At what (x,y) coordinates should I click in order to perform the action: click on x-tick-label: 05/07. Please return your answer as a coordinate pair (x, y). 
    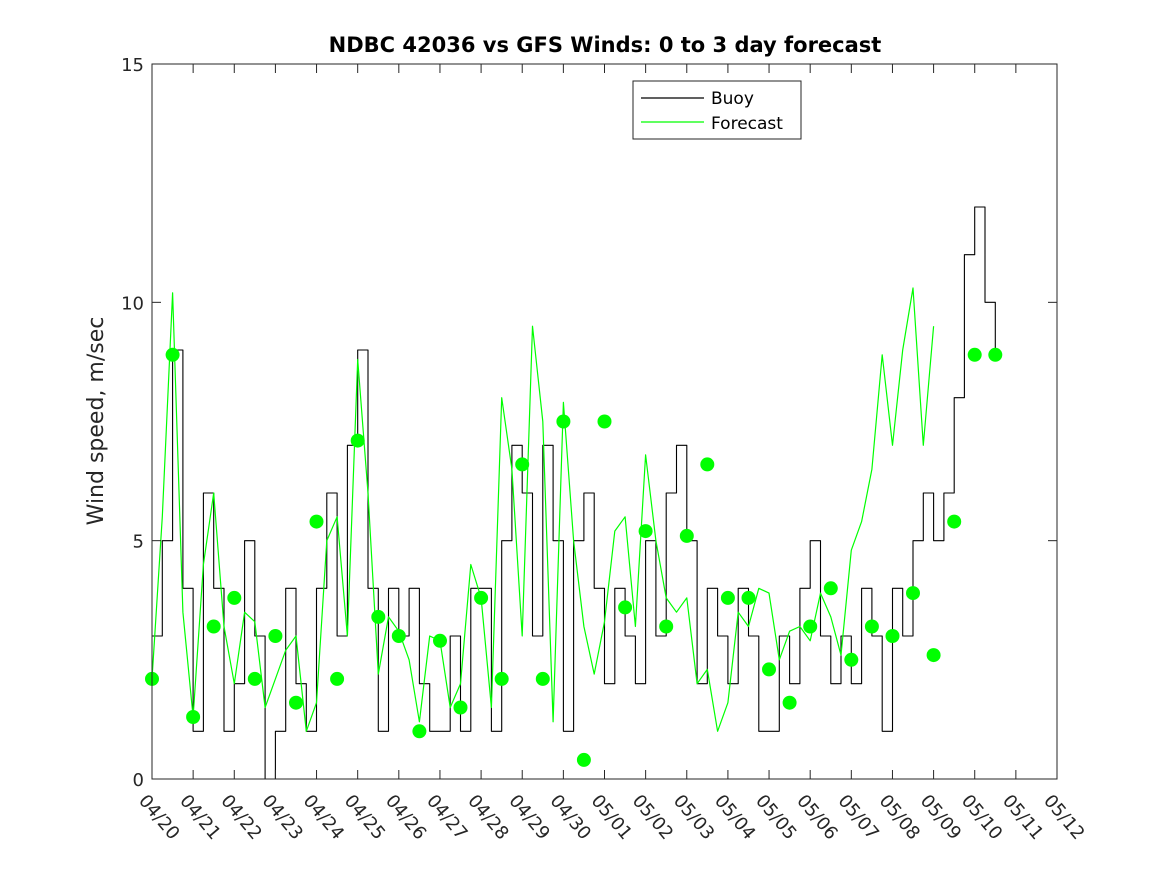
    Looking at the image, I should click on (857, 817).